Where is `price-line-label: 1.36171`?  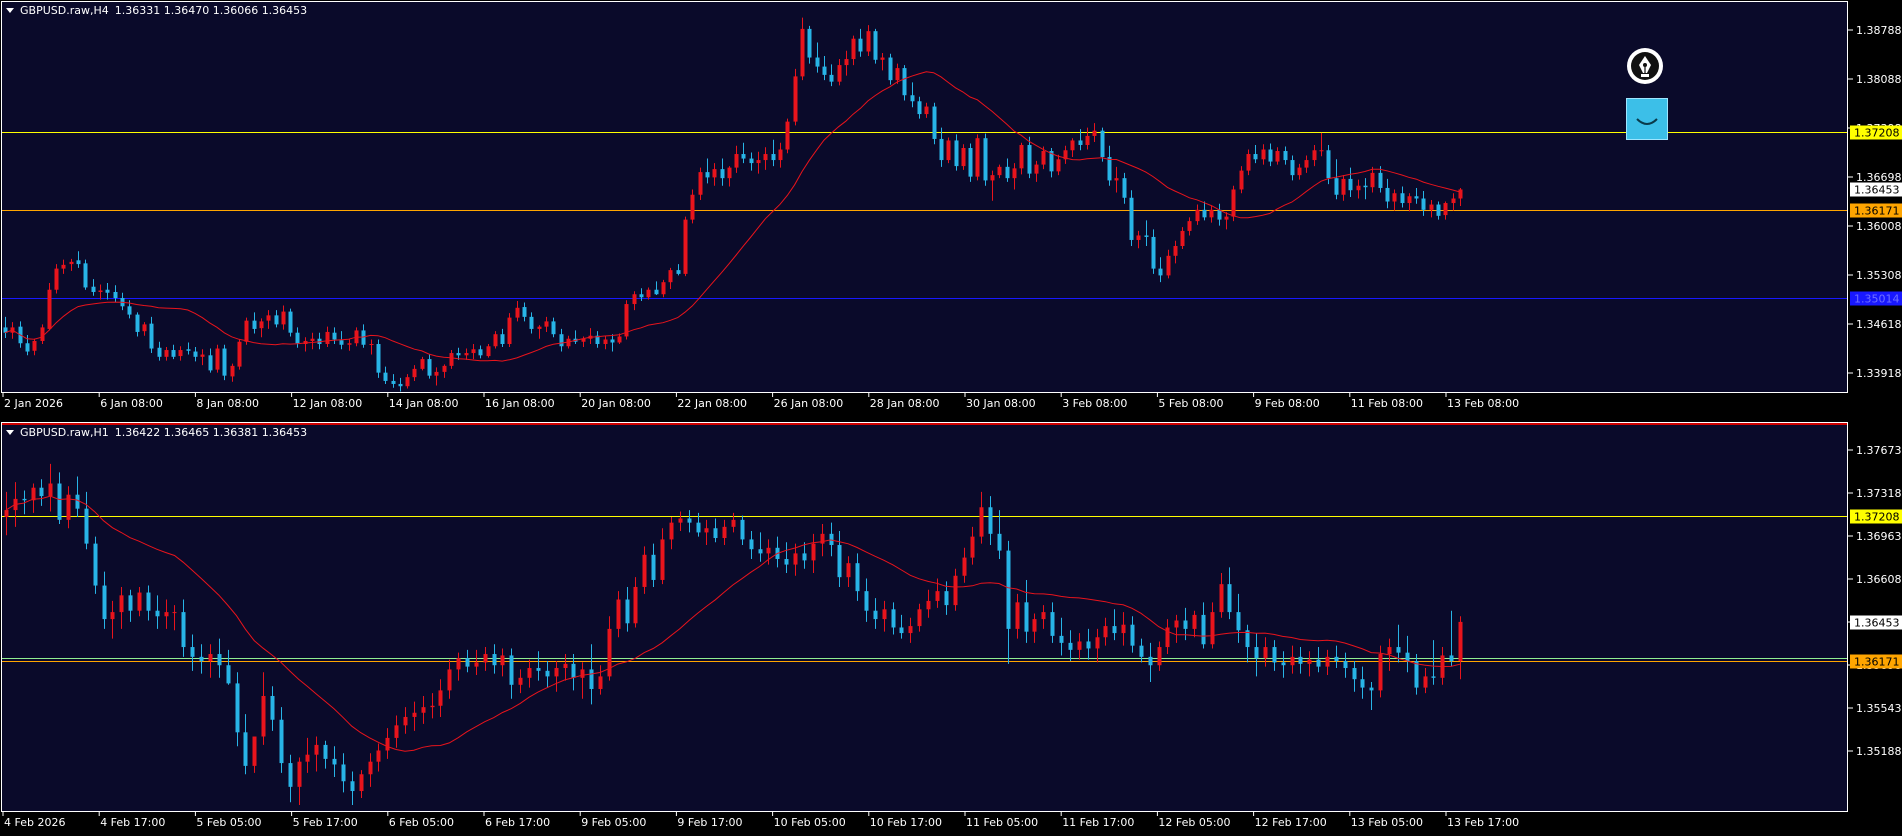
price-line-label: 1.36171 is located at coordinates (1877, 211).